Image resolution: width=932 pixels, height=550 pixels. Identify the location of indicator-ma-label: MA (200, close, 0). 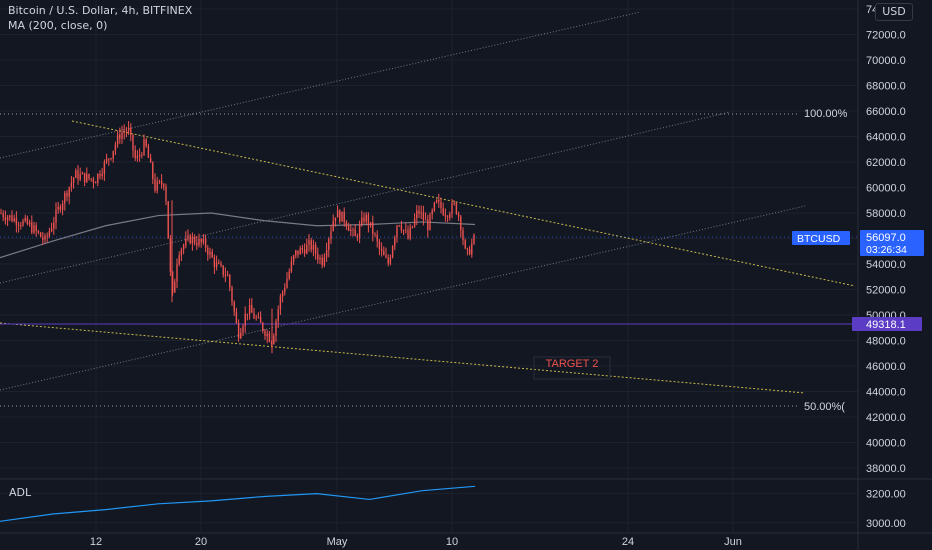
(58, 25).